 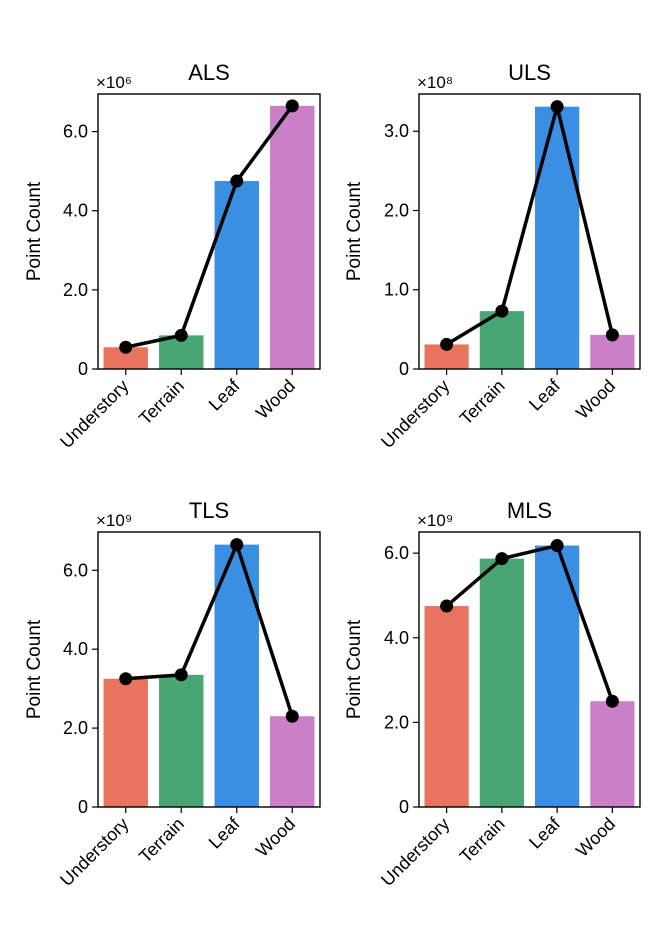 I want to click on chart-title: MLS, so click(x=529, y=510).